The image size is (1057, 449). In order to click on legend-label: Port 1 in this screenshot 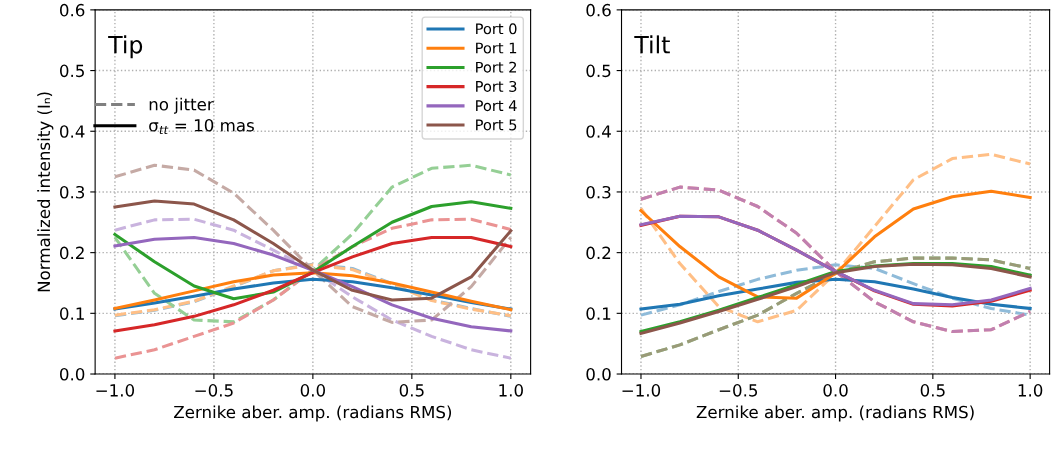, I will do `click(496, 48)`.